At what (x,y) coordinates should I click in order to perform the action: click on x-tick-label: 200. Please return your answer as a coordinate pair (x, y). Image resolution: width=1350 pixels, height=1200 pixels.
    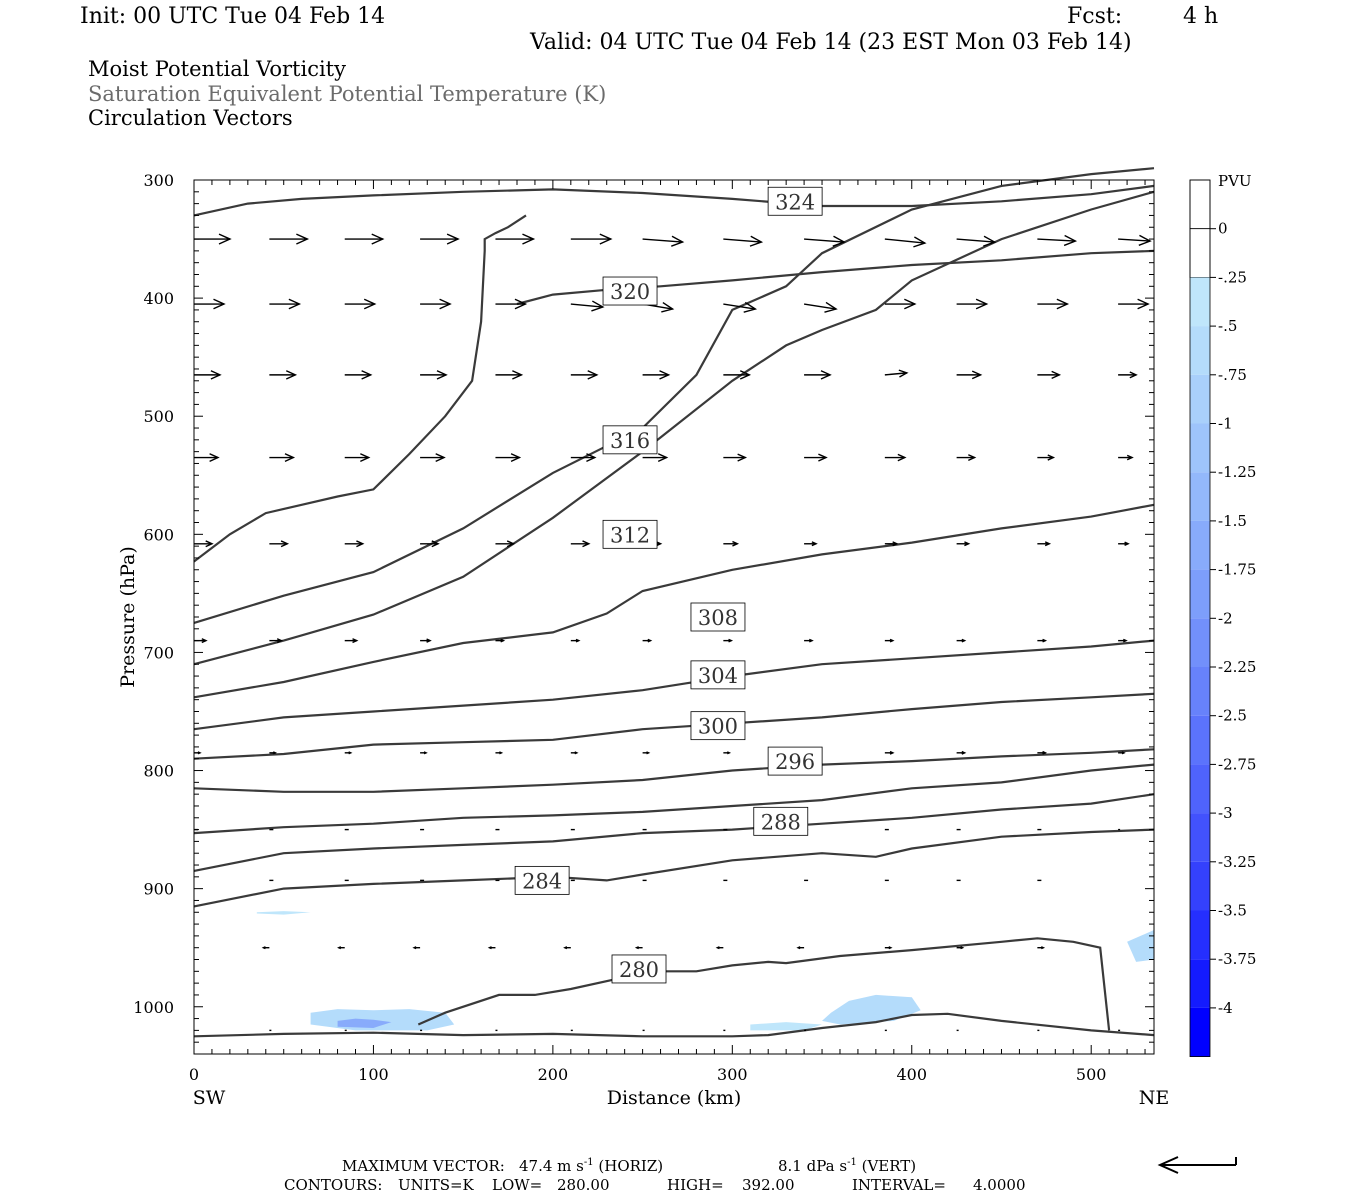
    Looking at the image, I should click on (553, 1074).